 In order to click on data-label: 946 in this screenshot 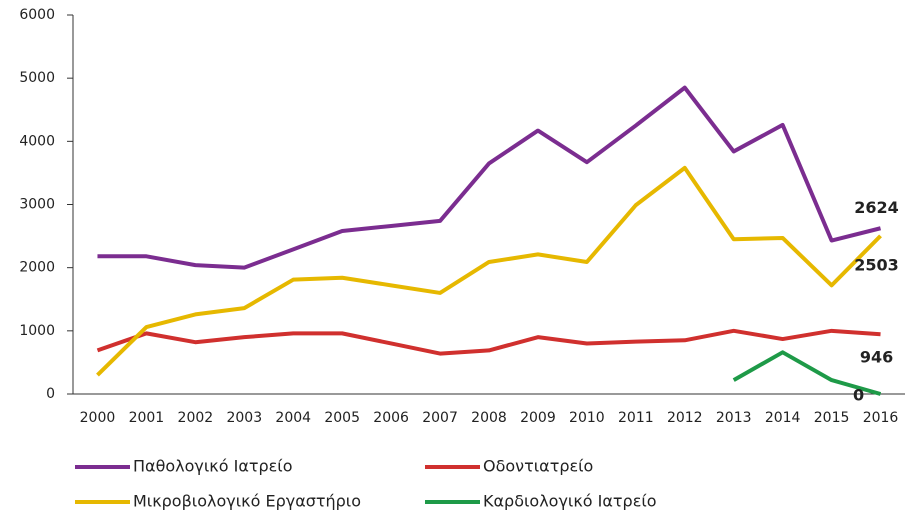, I will do `click(876, 357)`.